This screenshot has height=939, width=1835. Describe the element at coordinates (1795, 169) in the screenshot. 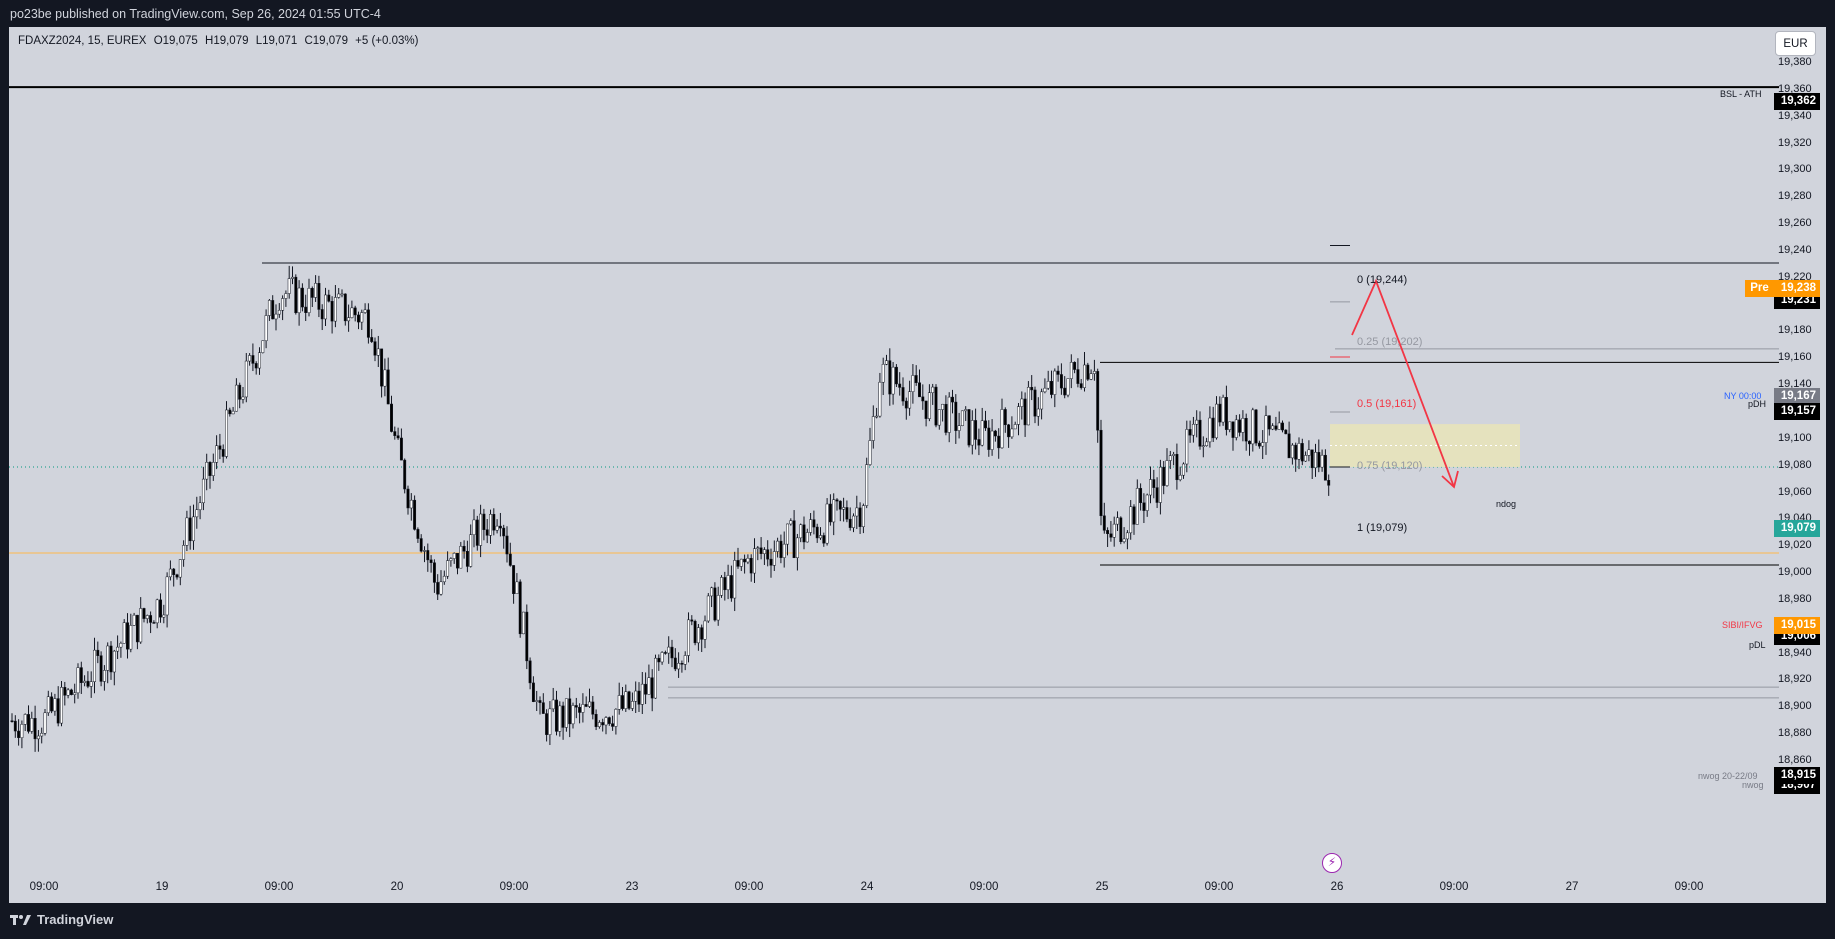

I see `y-tick: 19,300` at that location.